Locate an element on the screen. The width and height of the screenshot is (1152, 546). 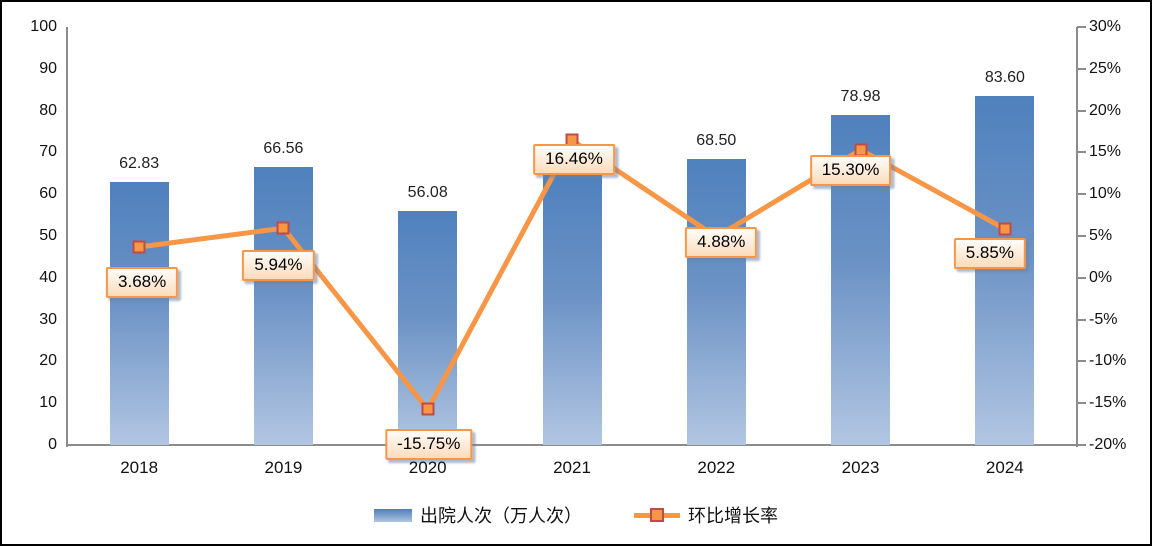
right-axis-tick-label: 0% is located at coordinates (1101, 277).